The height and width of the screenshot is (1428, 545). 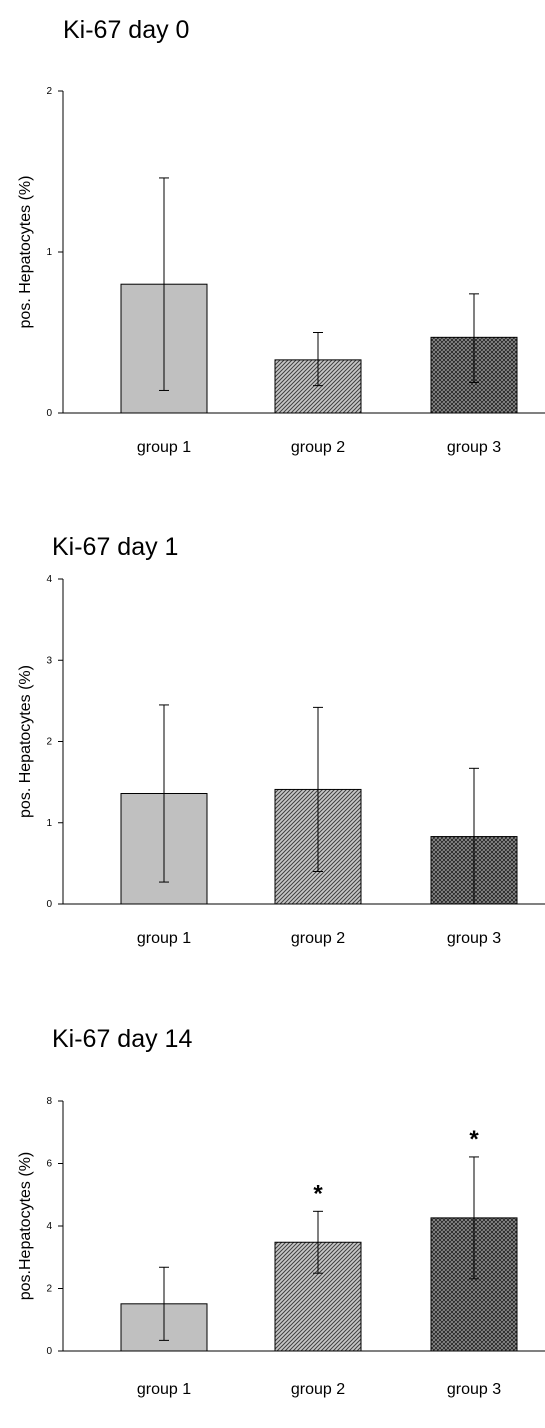 I want to click on chart-title: Ki-67 day 1, so click(x=115, y=547).